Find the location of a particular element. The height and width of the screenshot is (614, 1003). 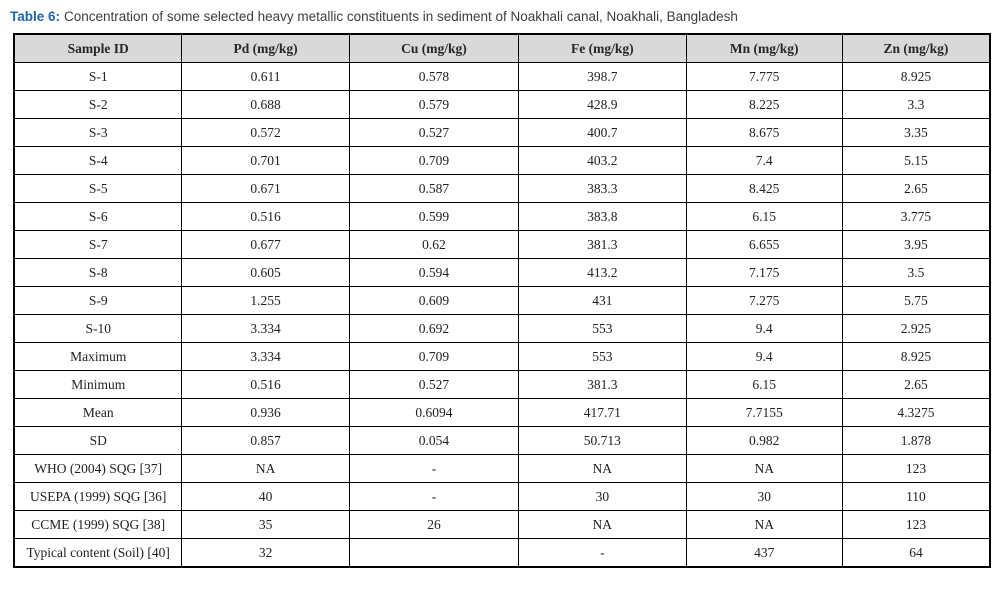

table-row: S-2 0.688 0.579 428.9 8.225 3.3 is located at coordinates (502, 104).